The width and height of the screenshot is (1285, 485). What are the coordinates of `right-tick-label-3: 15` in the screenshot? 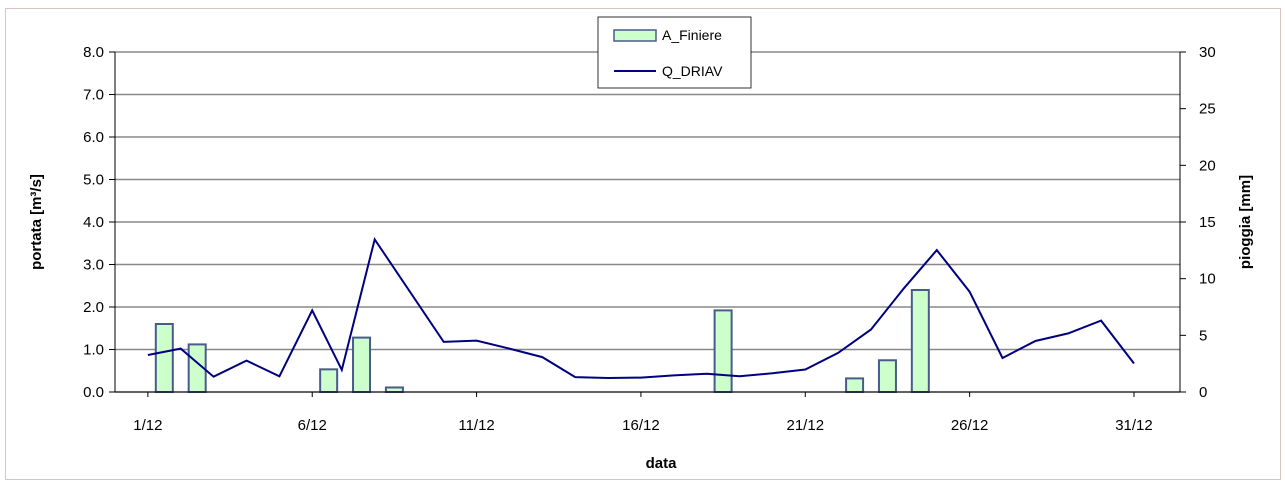 It's located at (1207, 222).